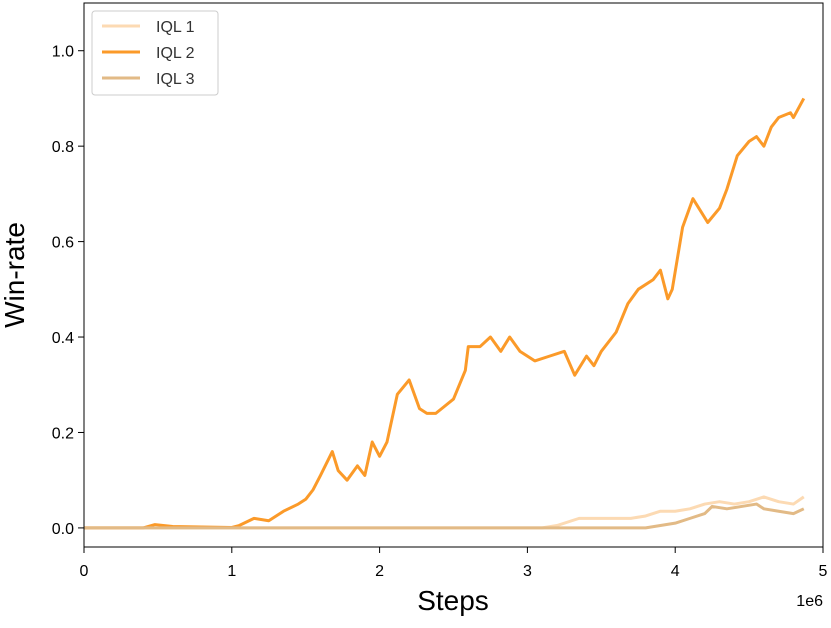 This screenshot has height=628, width=831. Describe the element at coordinates (15, 275) in the screenshot. I see `y-axis-label: Win-rate` at that location.